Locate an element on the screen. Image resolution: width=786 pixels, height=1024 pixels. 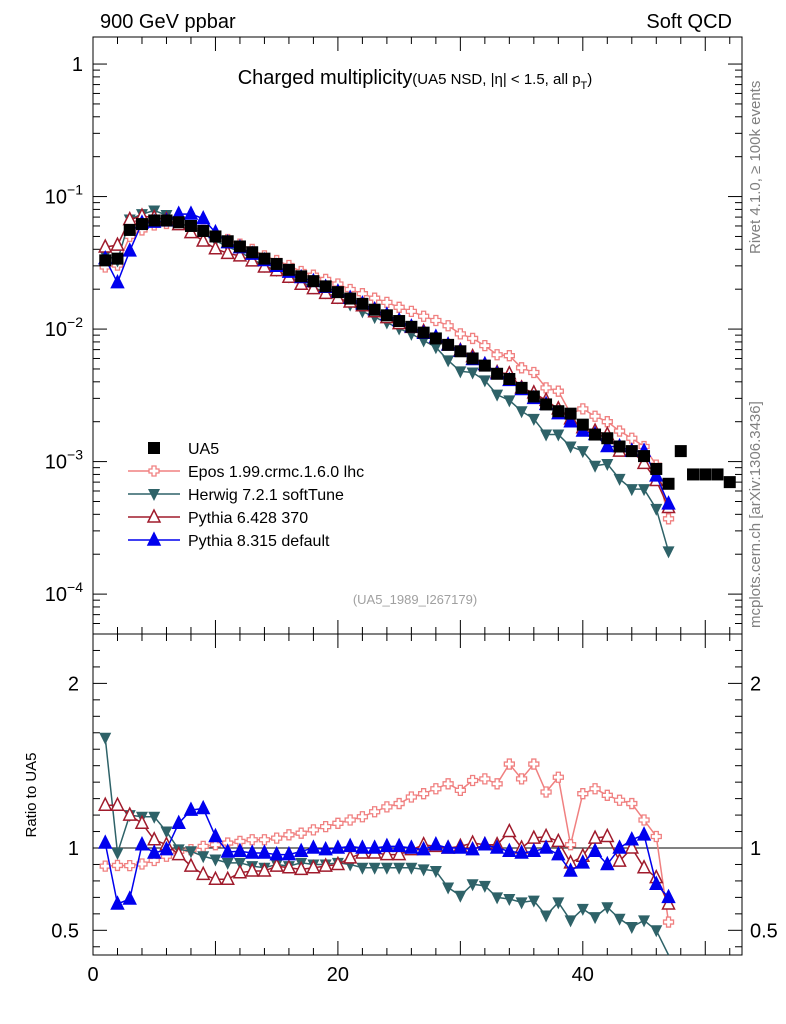
legend-label: Pythia 6.428 370 is located at coordinates (248, 518).